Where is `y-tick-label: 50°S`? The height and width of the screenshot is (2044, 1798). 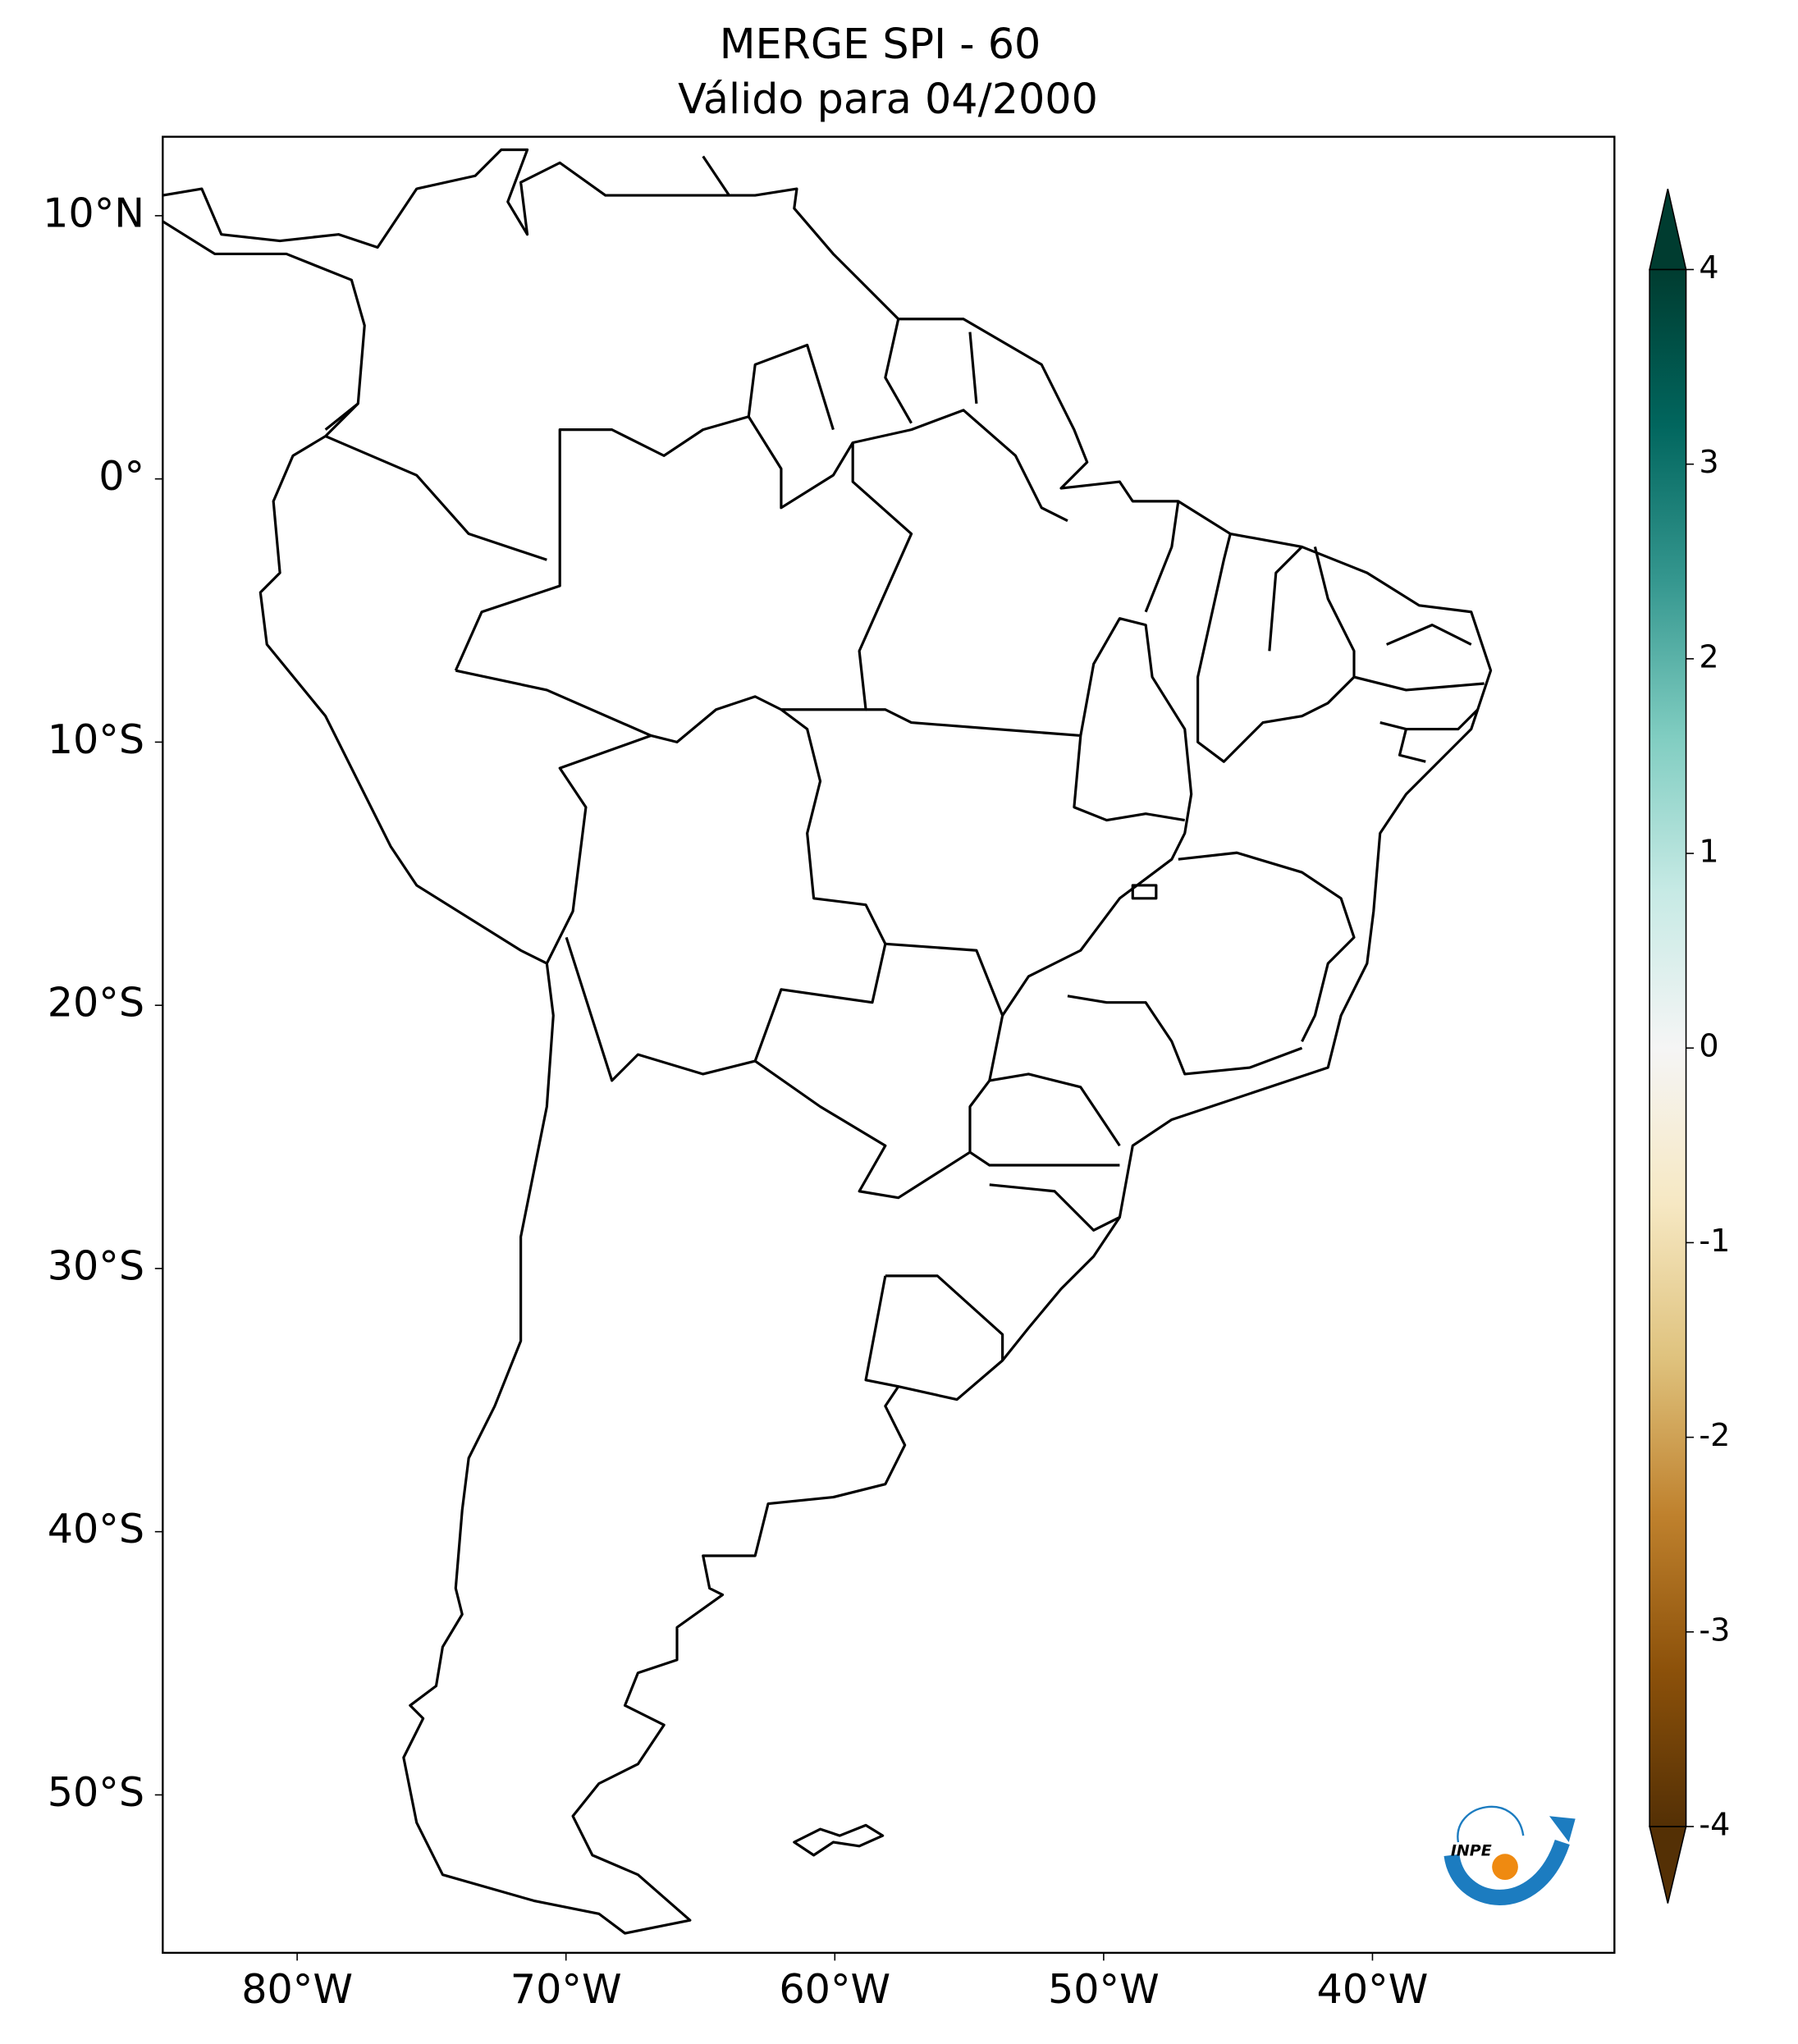 y-tick-label: 50°S is located at coordinates (96, 1792).